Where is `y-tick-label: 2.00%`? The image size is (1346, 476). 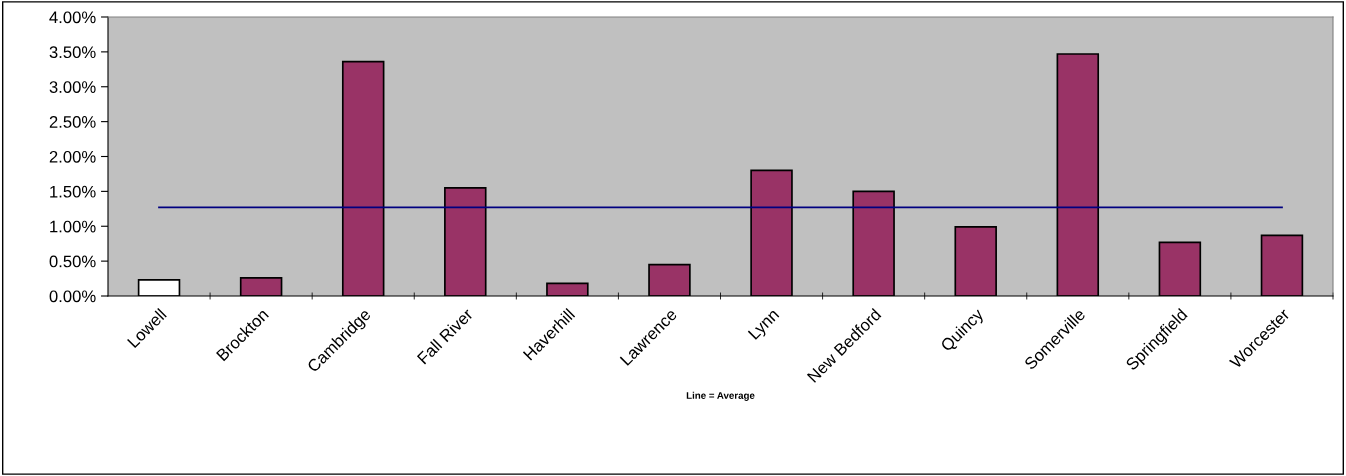 y-tick-label: 2.00% is located at coordinates (72, 156).